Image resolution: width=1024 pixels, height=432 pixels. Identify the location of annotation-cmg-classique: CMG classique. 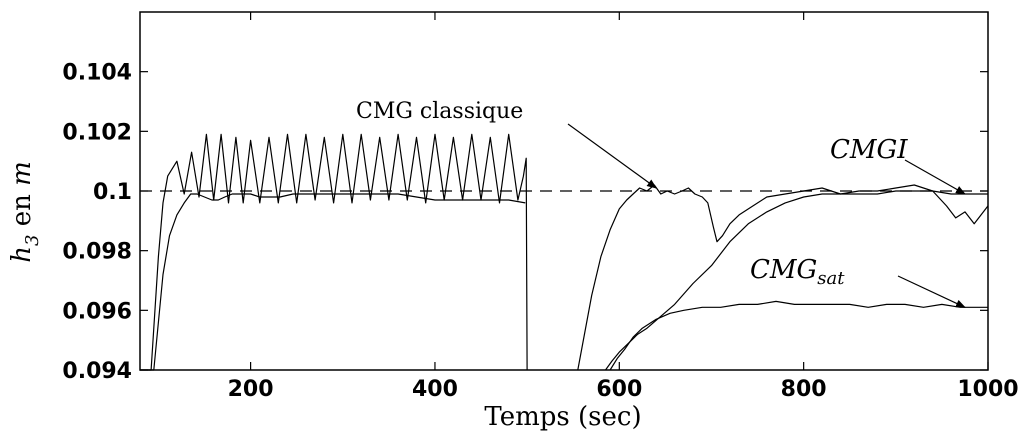
(506, 144).